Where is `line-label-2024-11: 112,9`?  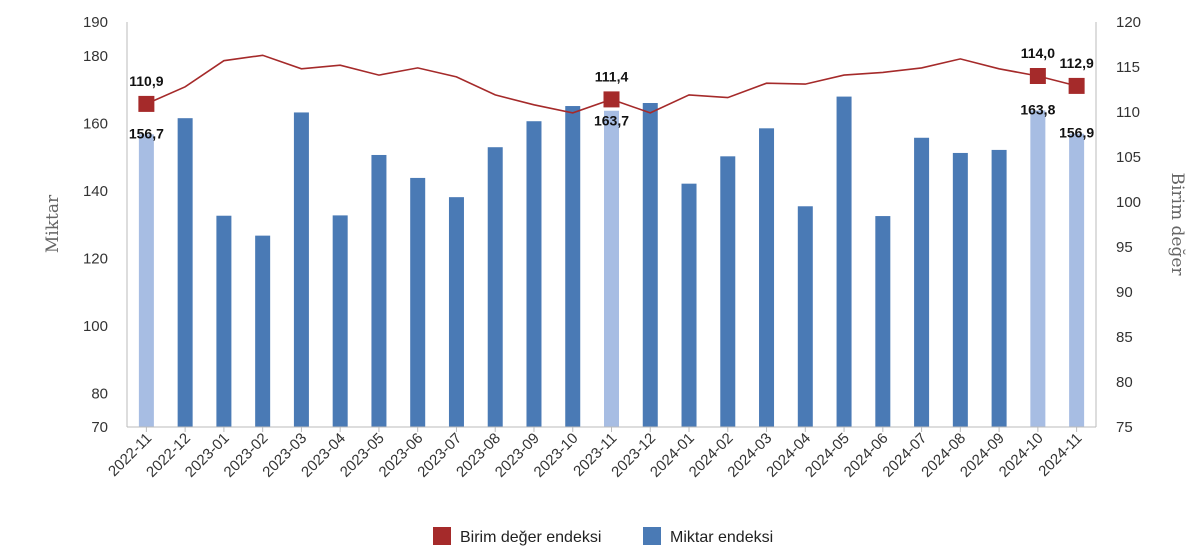
line-label-2024-11: 112,9 is located at coordinates (1076, 63).